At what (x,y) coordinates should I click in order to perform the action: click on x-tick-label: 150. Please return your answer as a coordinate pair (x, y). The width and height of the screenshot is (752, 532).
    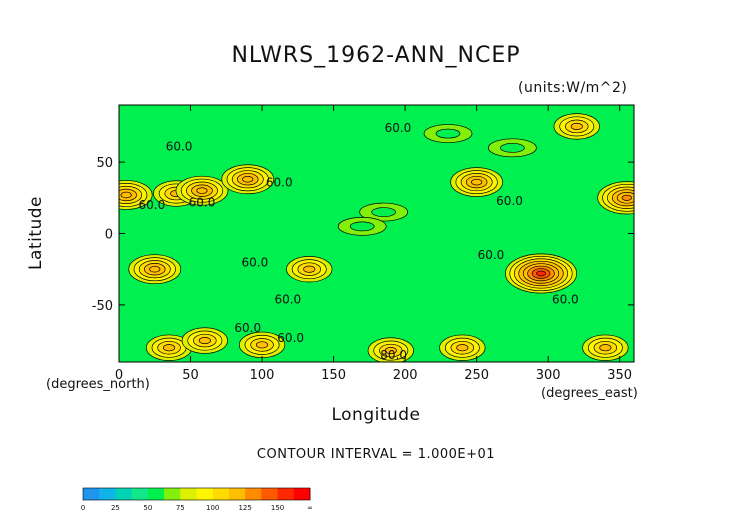
    Looking at the image, I should click on (333, 375).